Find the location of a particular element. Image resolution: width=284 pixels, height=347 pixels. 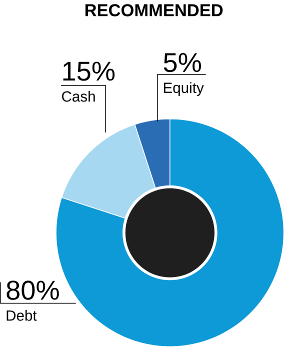

slice-label: Cash is located at coordinates (78, 96).